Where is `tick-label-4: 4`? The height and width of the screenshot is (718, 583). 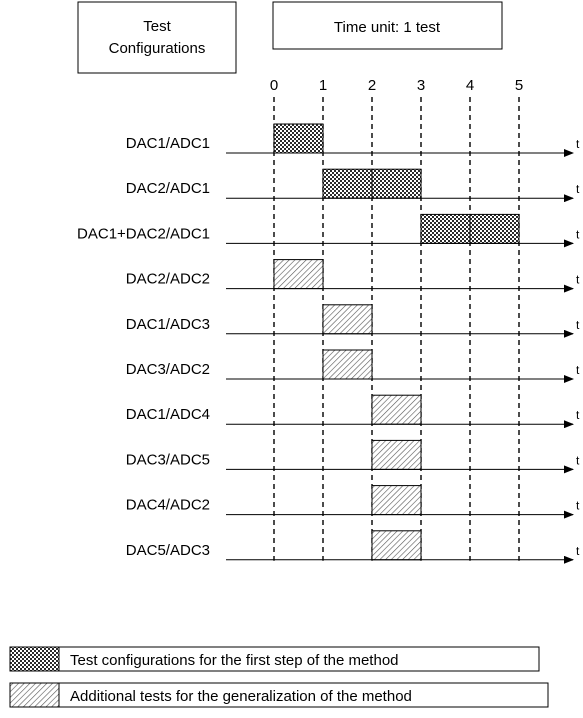
tick-label-4: 4 is located at coordinates (470, 85).